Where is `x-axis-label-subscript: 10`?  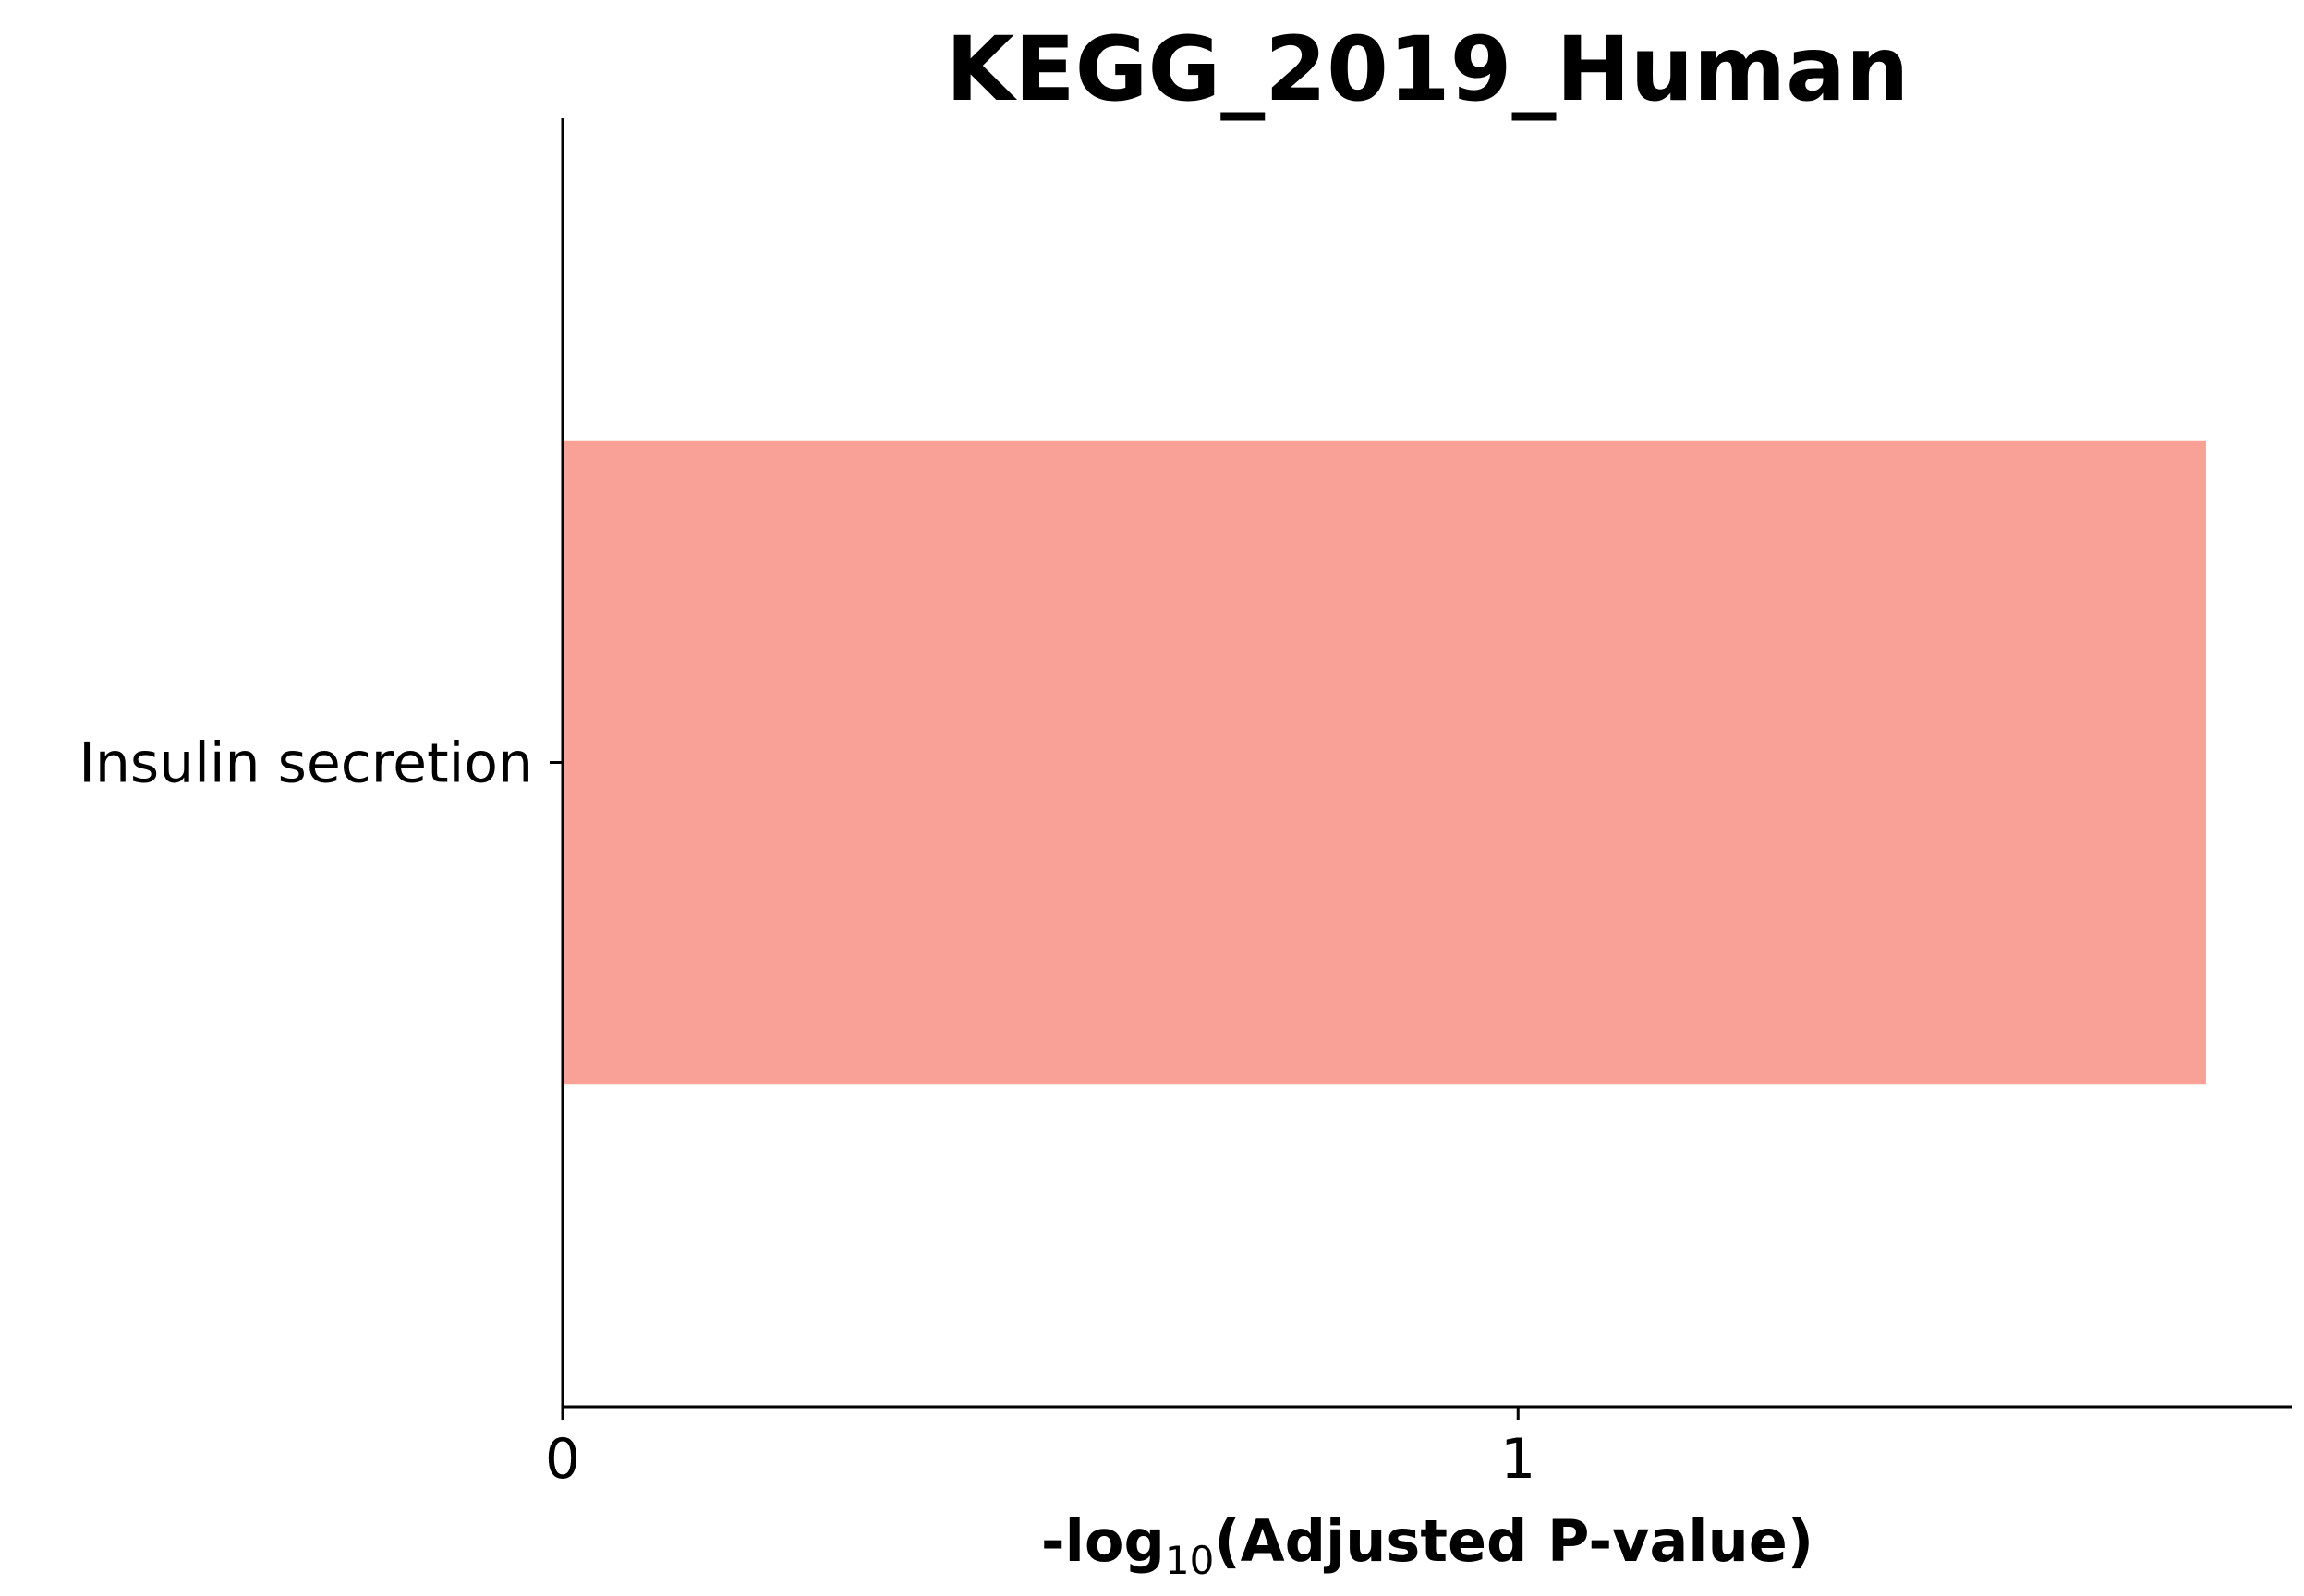
x-axis-label-subscript: 10 is located at coordinates (1189, 1560).